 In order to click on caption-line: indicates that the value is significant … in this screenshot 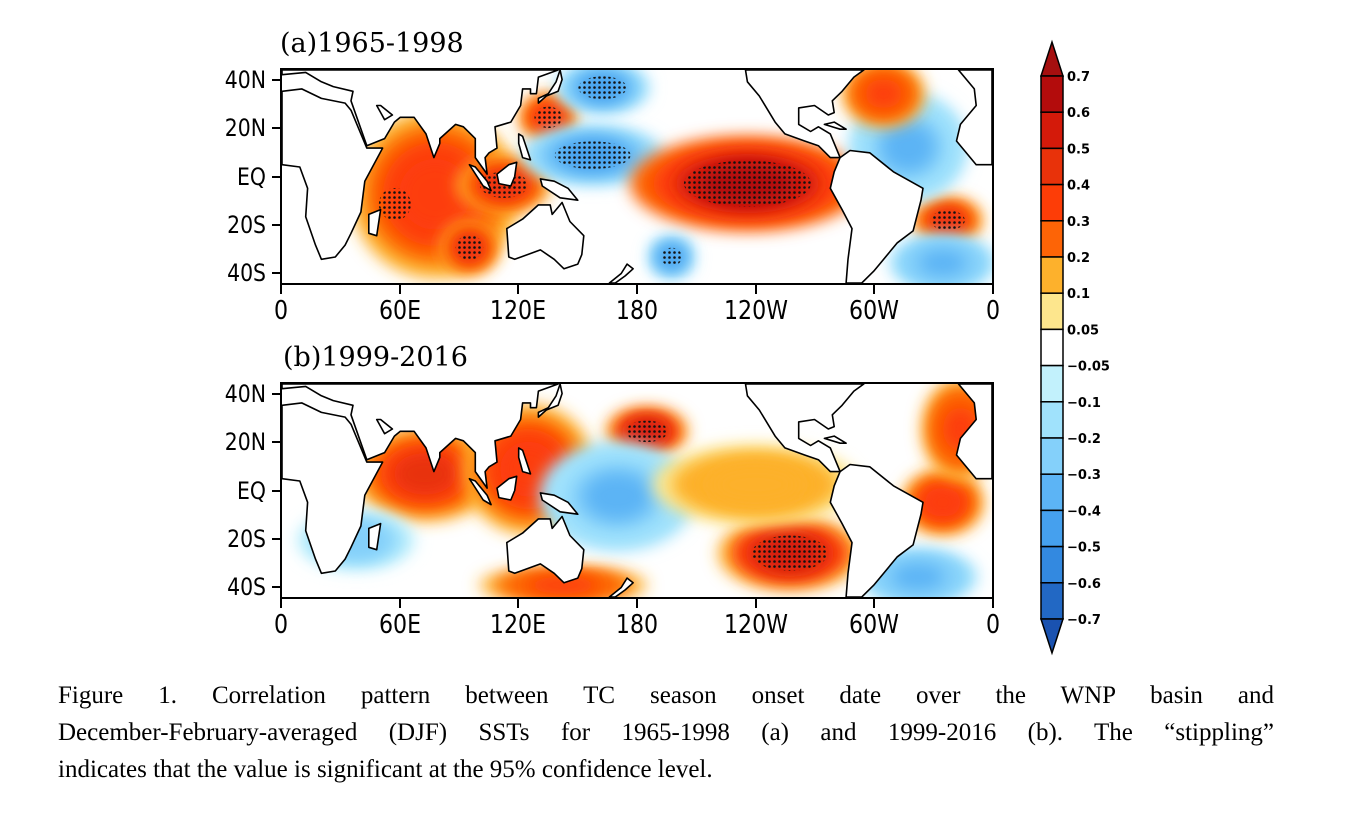, I will do `click(385, 769)`.